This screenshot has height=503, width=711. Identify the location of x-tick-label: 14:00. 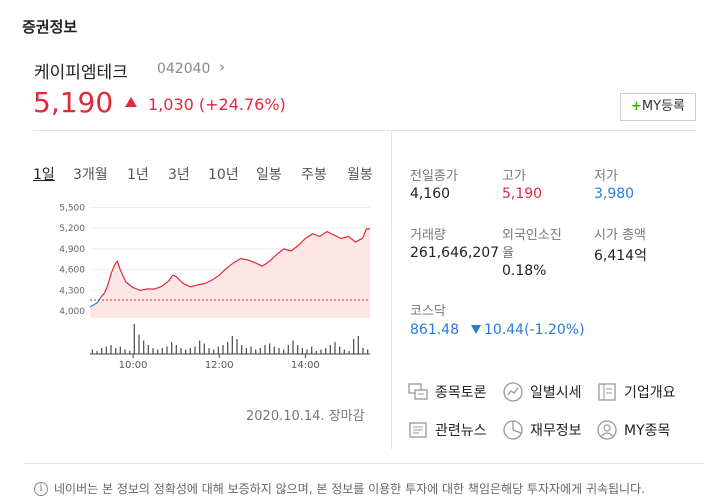
(305, 365).